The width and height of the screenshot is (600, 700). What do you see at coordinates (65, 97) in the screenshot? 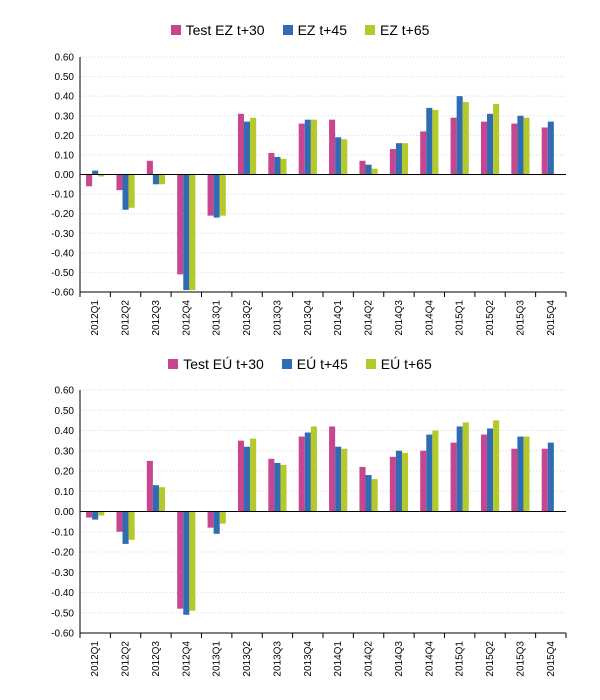
I see `y-tick-label: 0.40` at bounding box center [65, 97].